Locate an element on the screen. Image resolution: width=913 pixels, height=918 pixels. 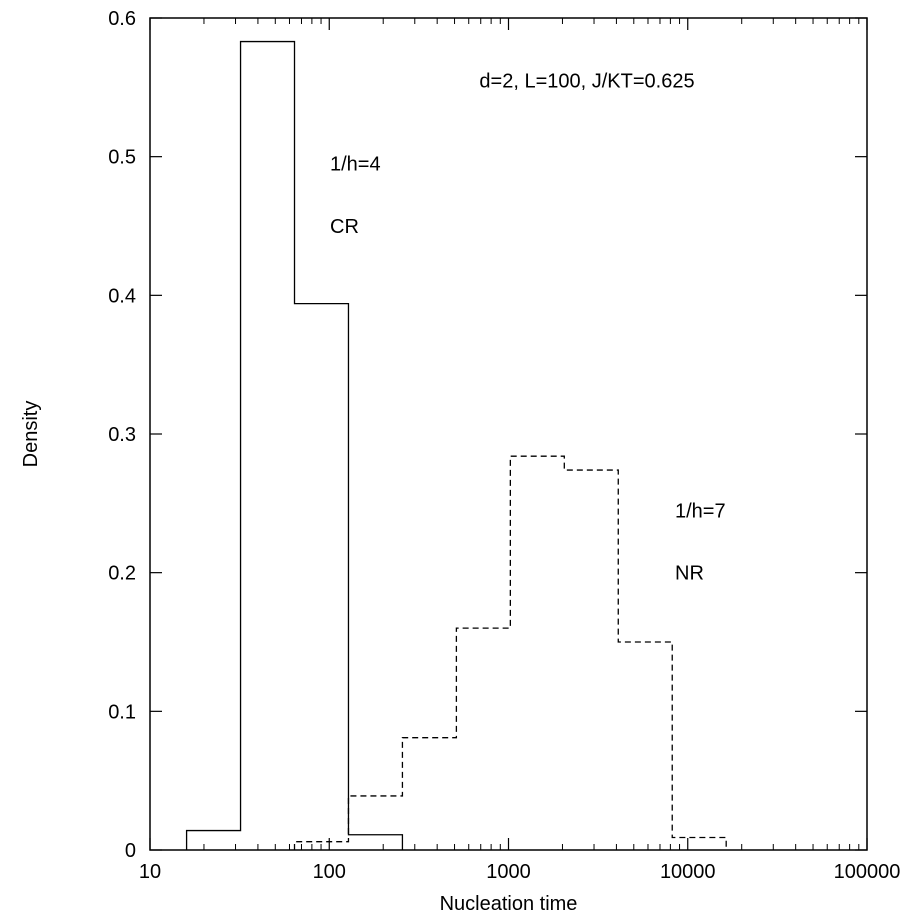
x-tick-label: 10000 is located at coordinates (688, 872).